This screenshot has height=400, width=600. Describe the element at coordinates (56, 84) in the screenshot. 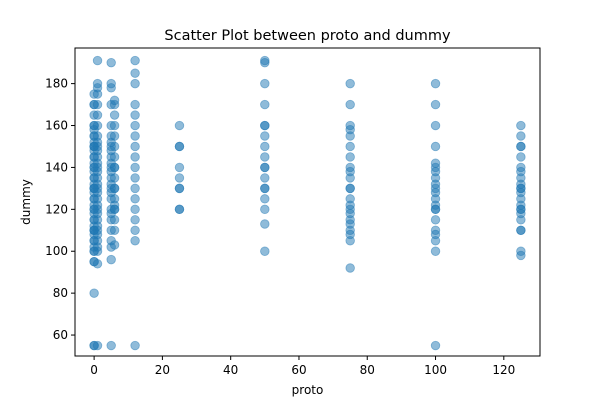

I see `y-tick-label: 180` at that location.